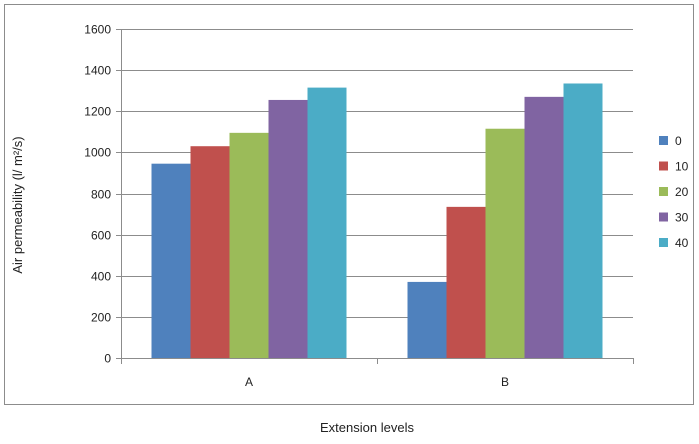 The height and width of the screenshot is (444, 699). Describe the element at coordinates (367, 427) in the screenshot. I see `x-axis-label: Extension levels` at that location.